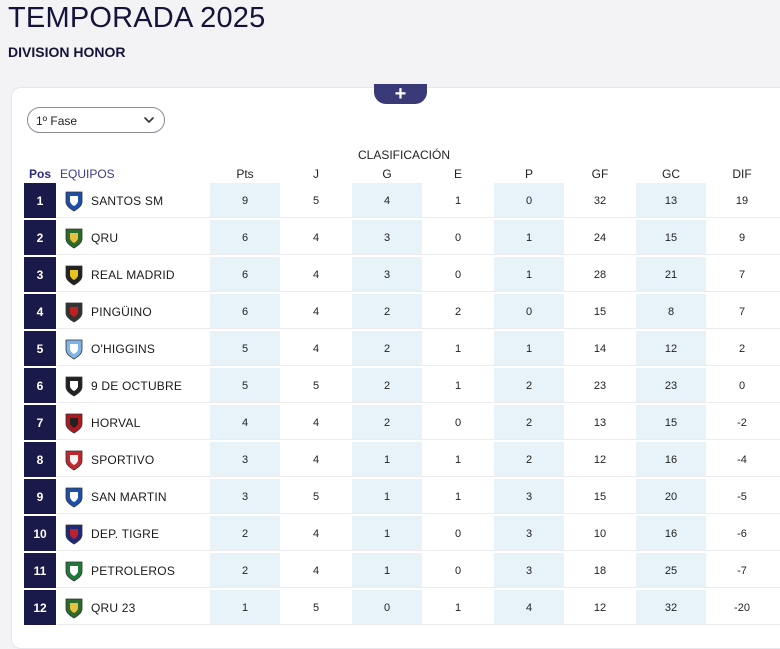  Describe the element at coordinates (96, 120) in the screenshot. I see `phase-select: 1º Fase` at that location.